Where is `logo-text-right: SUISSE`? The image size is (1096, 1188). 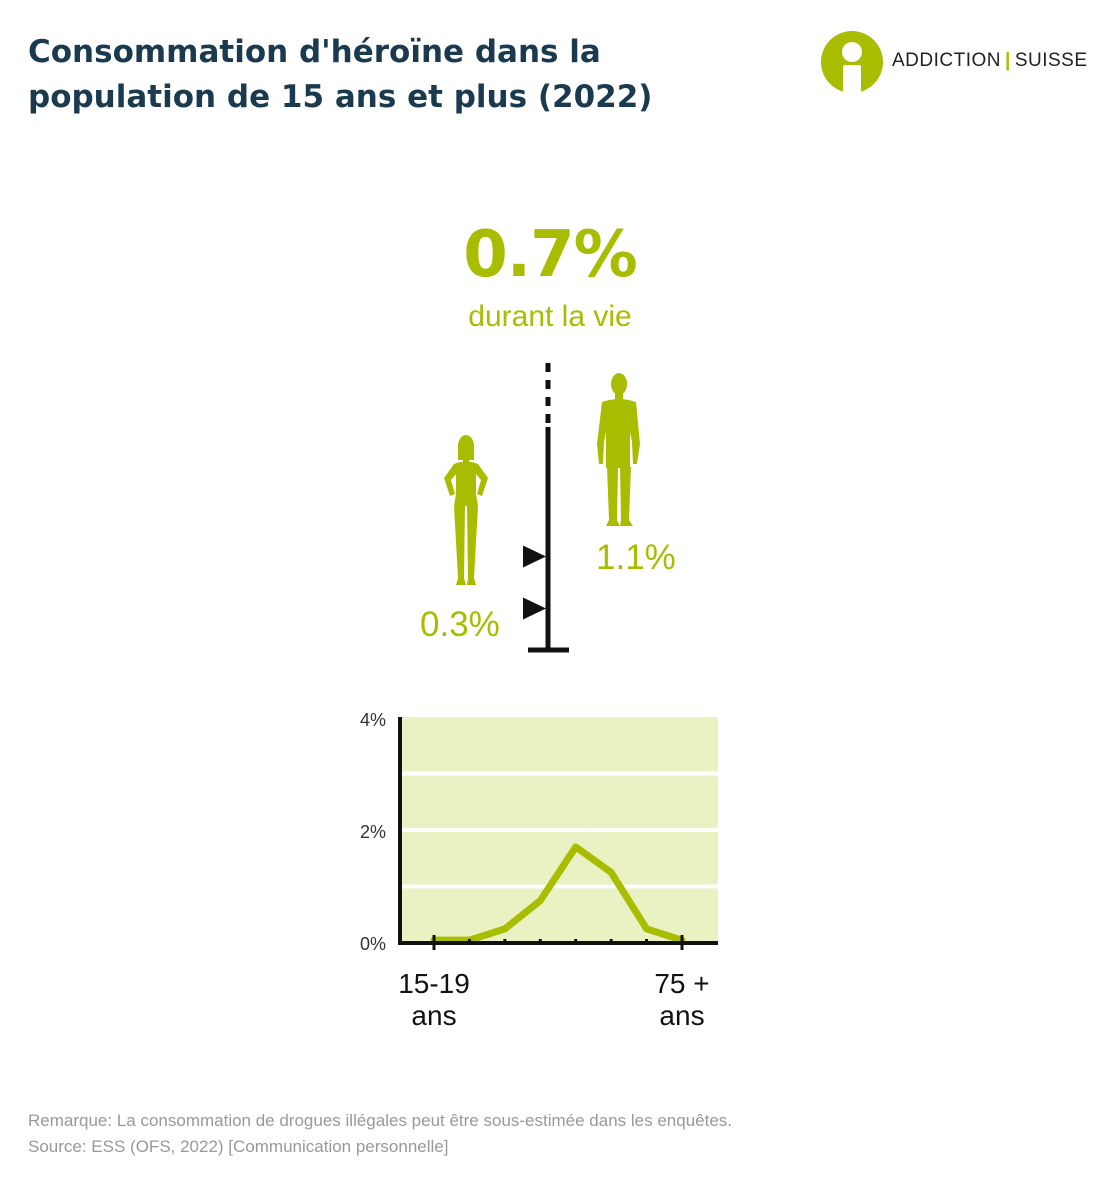 logo-text-right: SUISSE is located at coordinates (1051, 60).